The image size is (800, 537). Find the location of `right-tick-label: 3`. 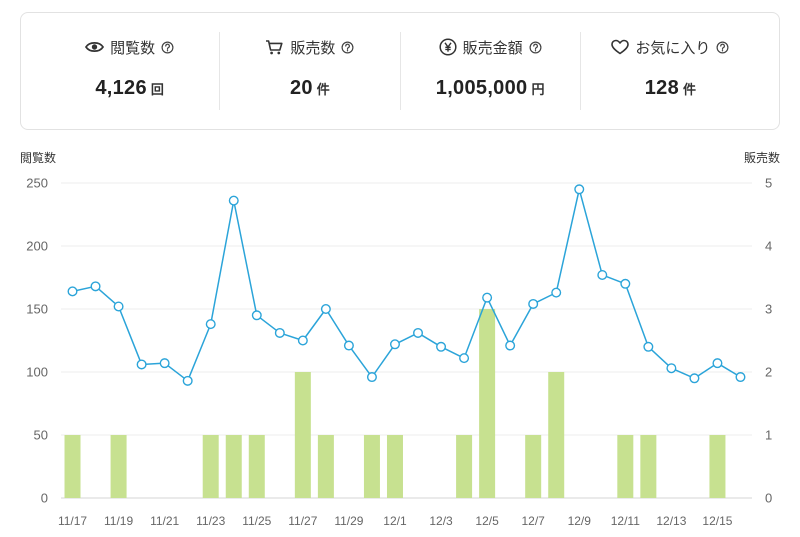

right-tick-label: 3 is located at coordinates (768, 309).